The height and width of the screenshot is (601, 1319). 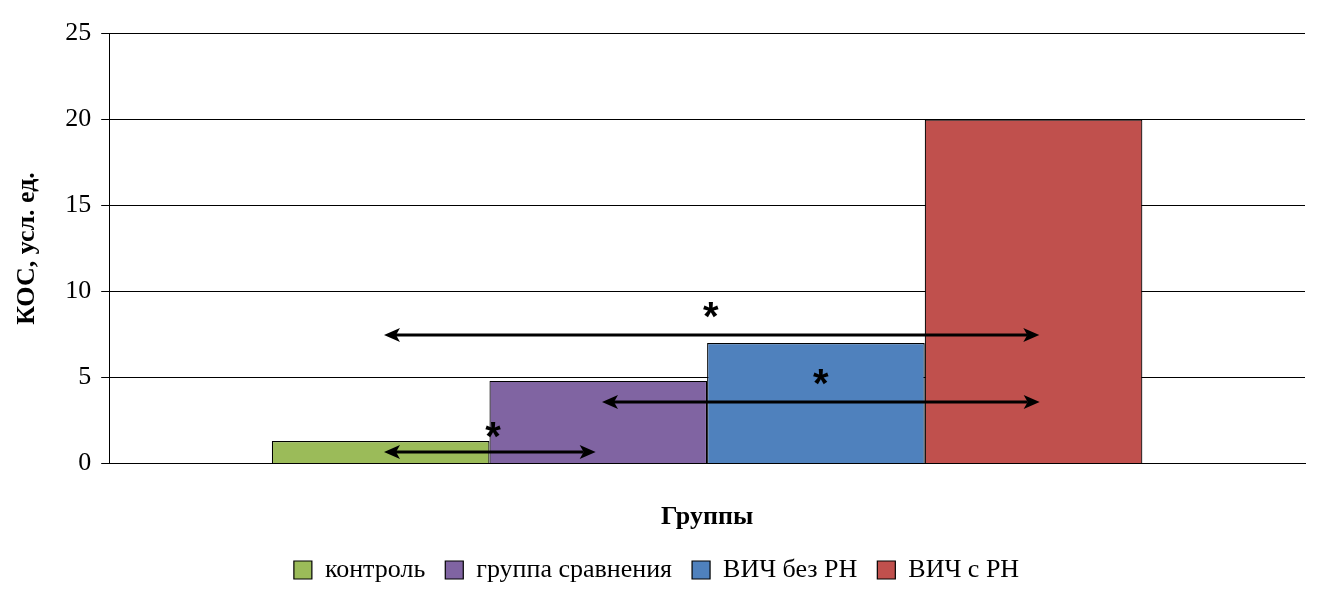 I want to click on y-tick-label: 15, so click(x=78, y=204).